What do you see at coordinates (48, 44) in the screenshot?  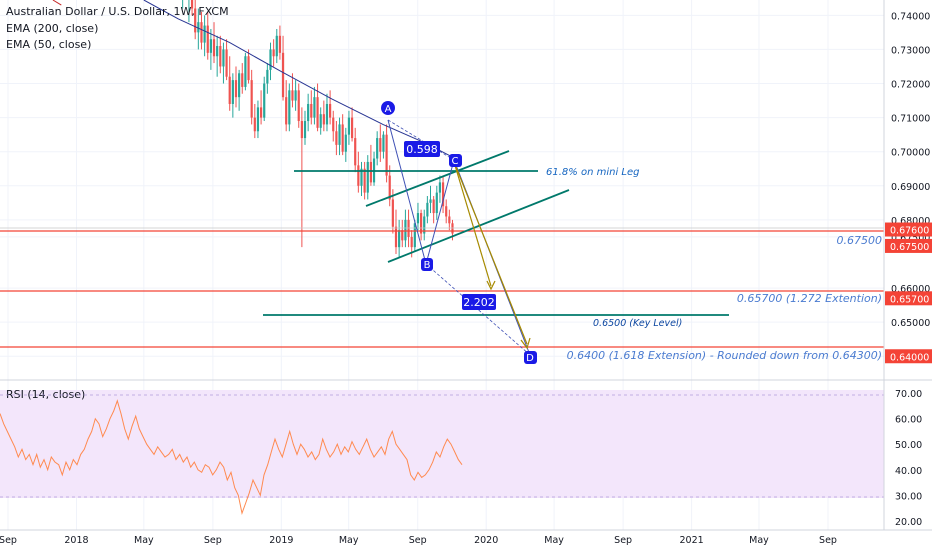 I see `ema-50-legend: EMA (50, close)` at bounding box center [48, 44].